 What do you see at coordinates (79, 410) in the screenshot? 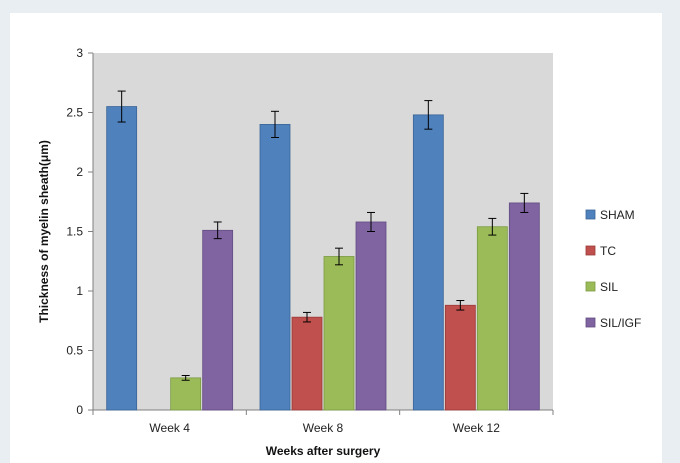
I see `y-tick-label: 0` at bounding box center [79, 410].